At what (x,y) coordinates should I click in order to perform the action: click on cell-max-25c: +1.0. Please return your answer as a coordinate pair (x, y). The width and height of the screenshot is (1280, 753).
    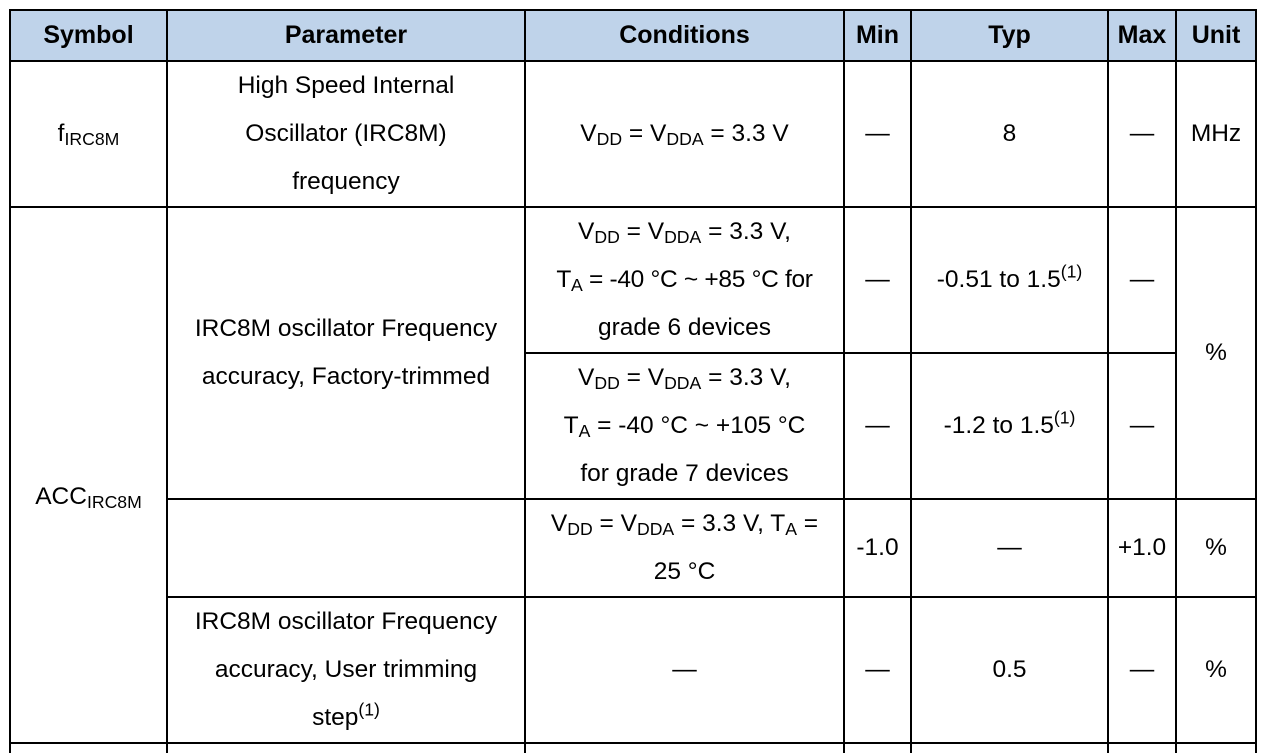
    Looking at the image, I should click on (1142, 548).